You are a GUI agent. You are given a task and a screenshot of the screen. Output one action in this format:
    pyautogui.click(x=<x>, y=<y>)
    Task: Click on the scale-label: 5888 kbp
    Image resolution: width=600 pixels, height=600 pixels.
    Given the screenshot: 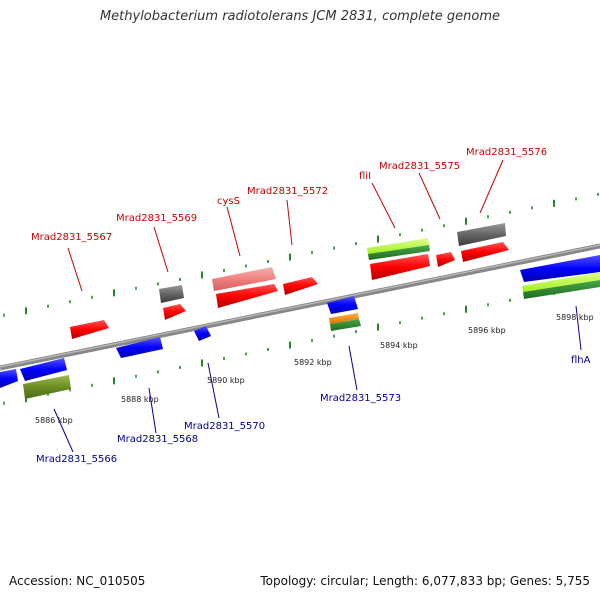 What is the action you would take?
    pyautogui.click(x=140, y=399)
    